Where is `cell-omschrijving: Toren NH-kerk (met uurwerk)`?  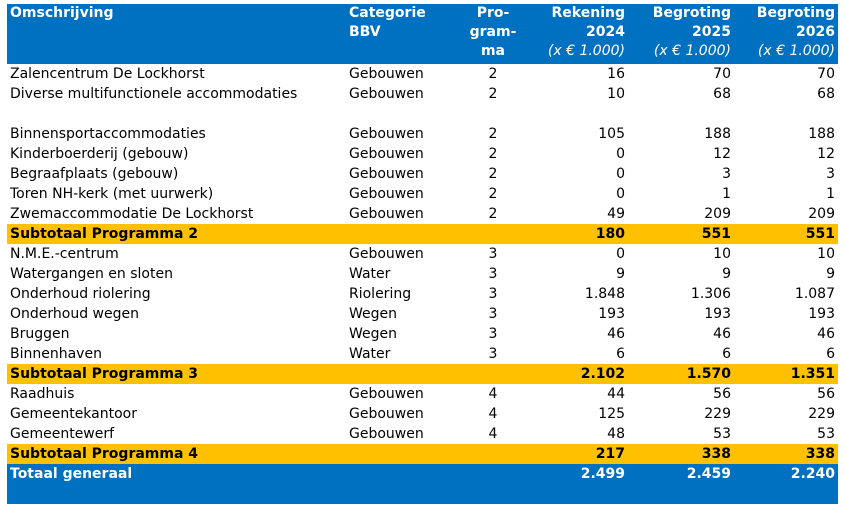
cell-omschrijving: Toren NH-kerk (met uurwerk) is located at coordinates (112, 194).